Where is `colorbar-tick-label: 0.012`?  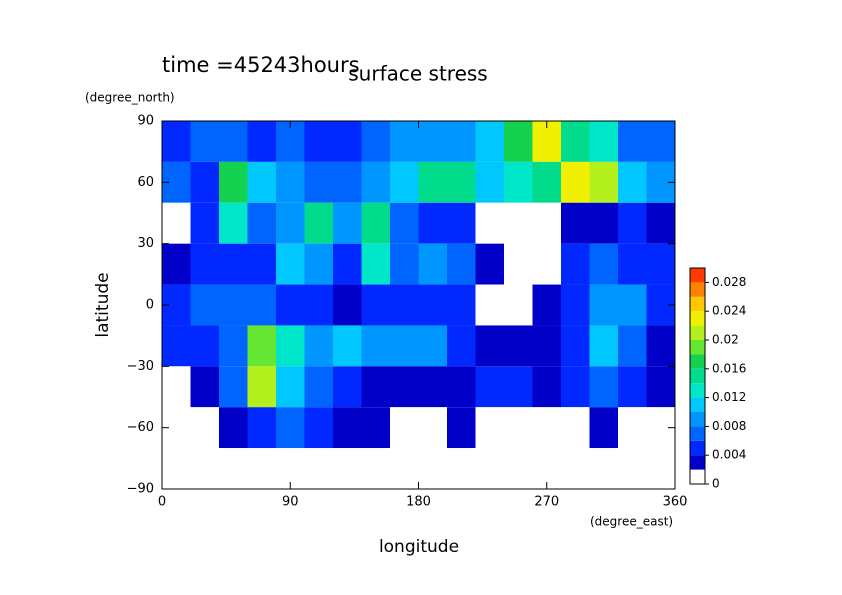 colorbar-tick-label: 0.012 is located at coordinates (729, 397).